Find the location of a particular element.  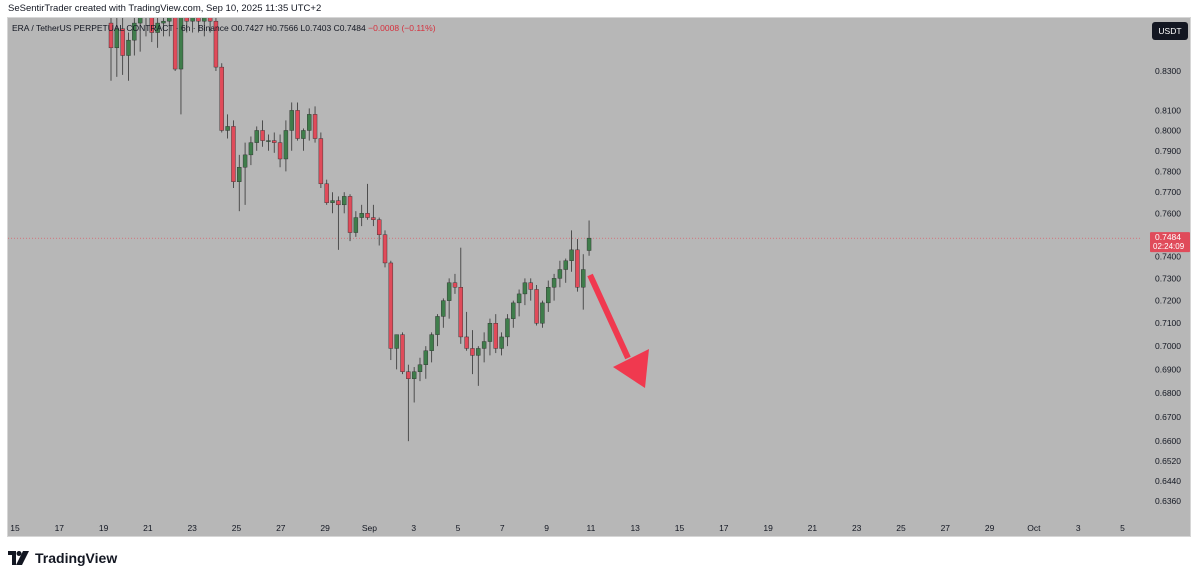

arrow-head is located at coordinates (631, 368).